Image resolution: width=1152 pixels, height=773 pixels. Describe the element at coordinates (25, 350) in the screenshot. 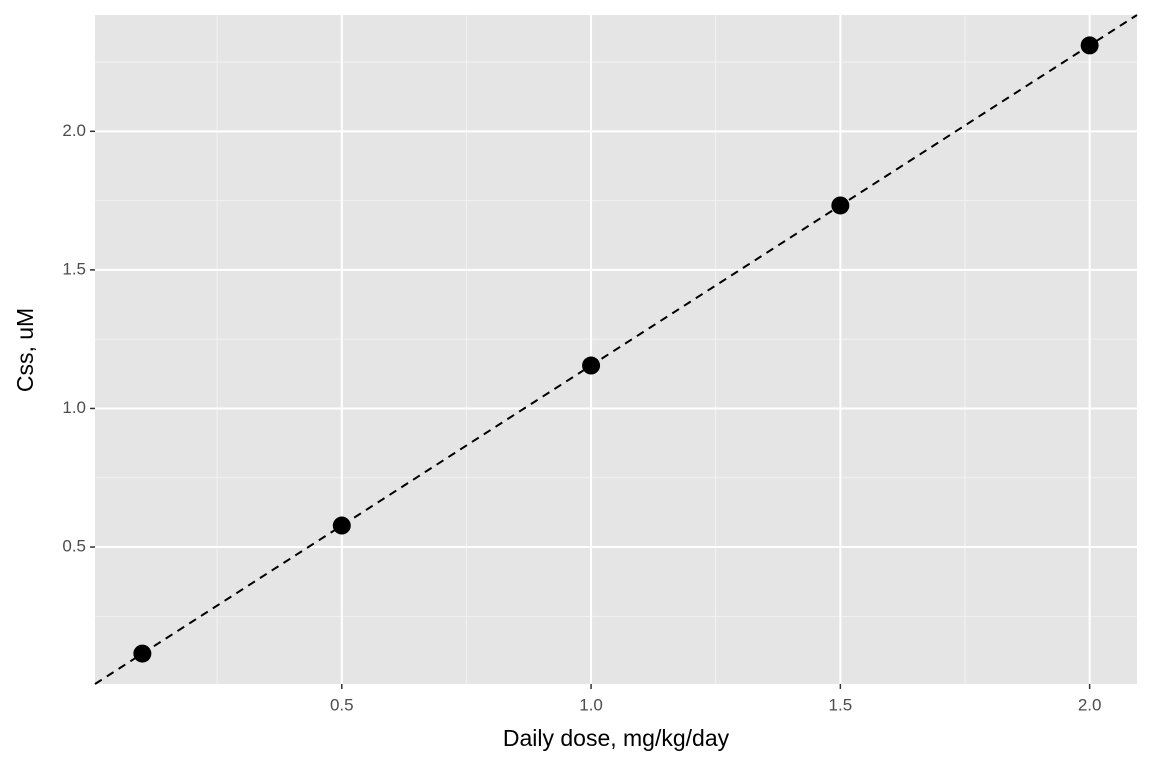

I see `y-axis-title: Css, uM` at that location.